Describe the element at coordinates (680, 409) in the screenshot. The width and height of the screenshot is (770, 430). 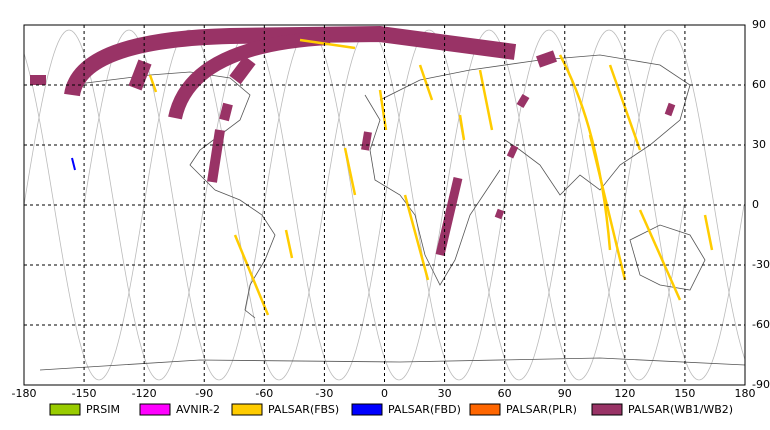
I see `legend-label: PALSAR(WB1/WB2)` at that location.